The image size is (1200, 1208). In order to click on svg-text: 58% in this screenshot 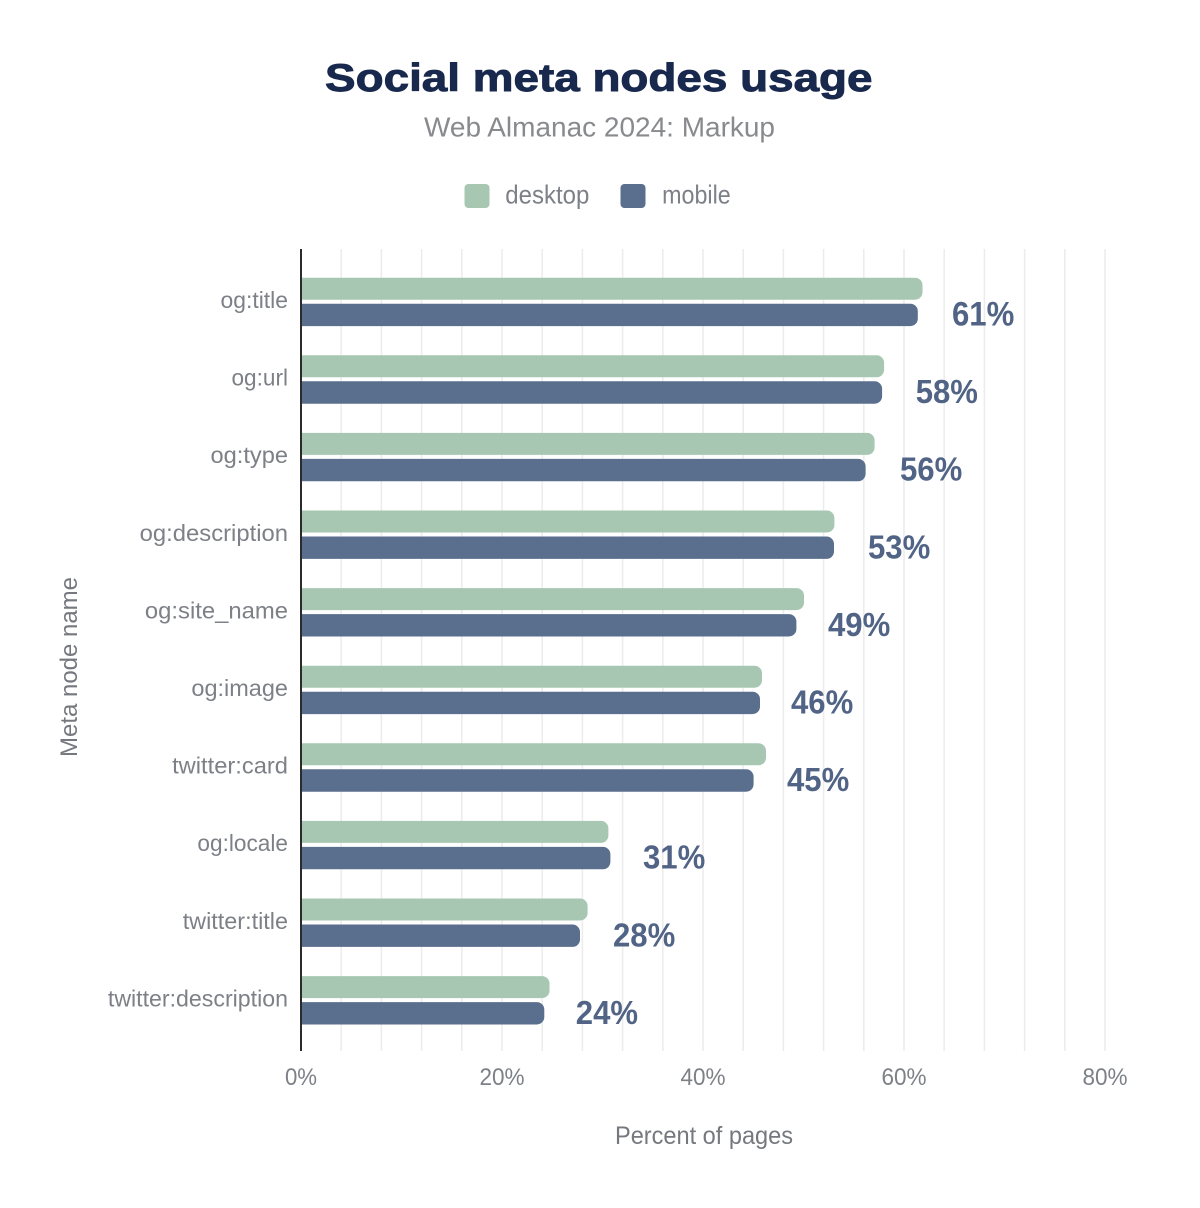, I will do `click(947, 391)`.